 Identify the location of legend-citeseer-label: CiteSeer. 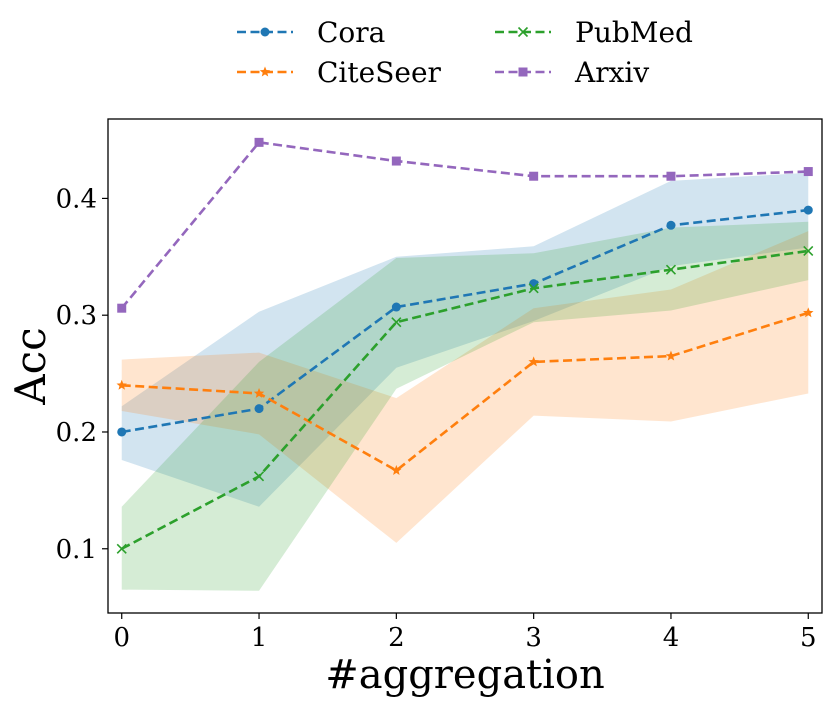
(379, 72).